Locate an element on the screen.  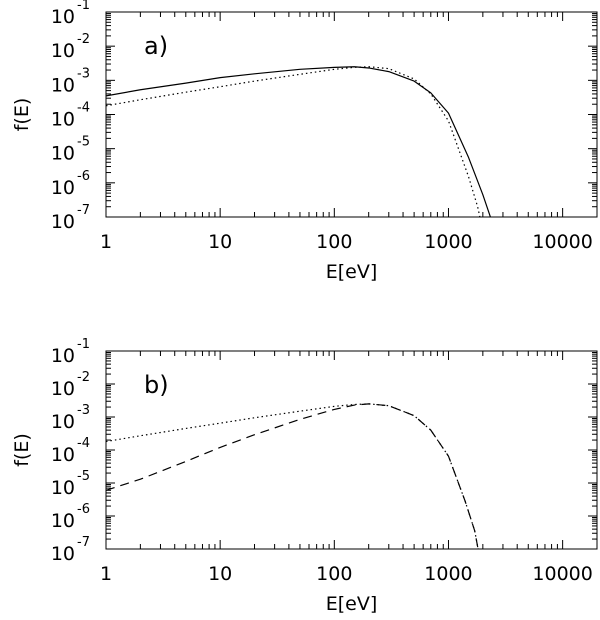
panel-tag: a) is located at coordinates (156, 46).